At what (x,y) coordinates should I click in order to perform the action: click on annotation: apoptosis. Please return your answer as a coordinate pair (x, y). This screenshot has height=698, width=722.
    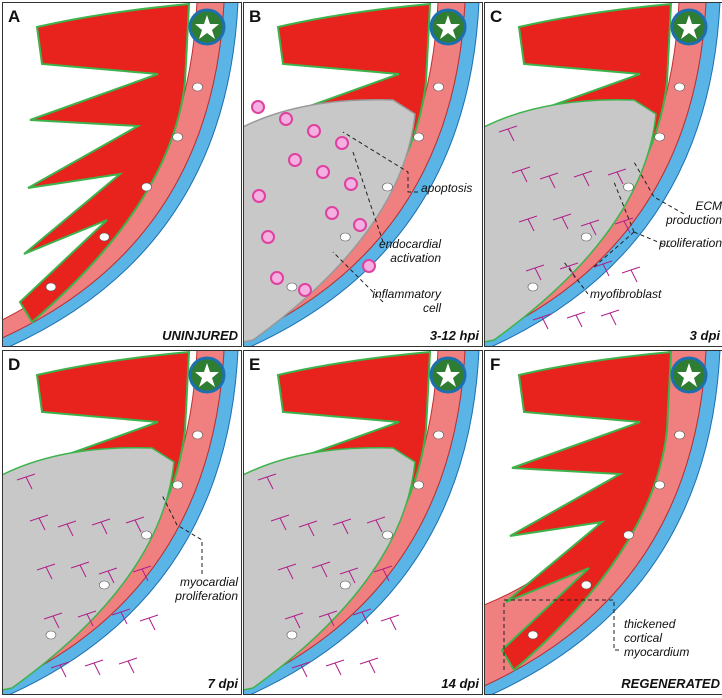
    Looking at the image, I should click on (446, 188).